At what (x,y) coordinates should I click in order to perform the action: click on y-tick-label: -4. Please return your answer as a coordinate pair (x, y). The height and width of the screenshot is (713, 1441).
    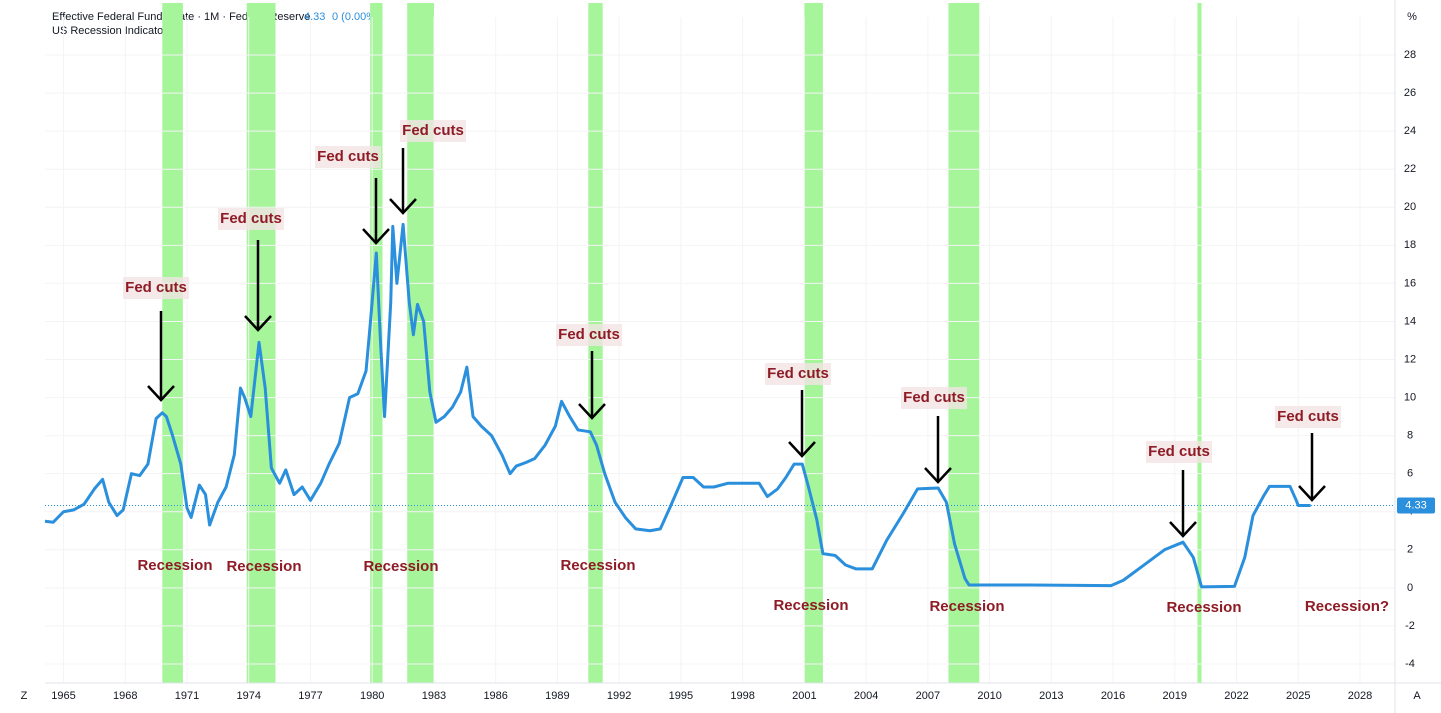
    Looking at the image, I should click on (1410, 664).